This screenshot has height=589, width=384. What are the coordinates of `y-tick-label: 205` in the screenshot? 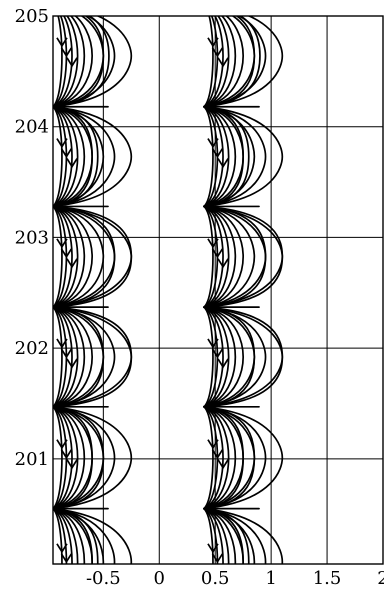 It's located at (32, 16).